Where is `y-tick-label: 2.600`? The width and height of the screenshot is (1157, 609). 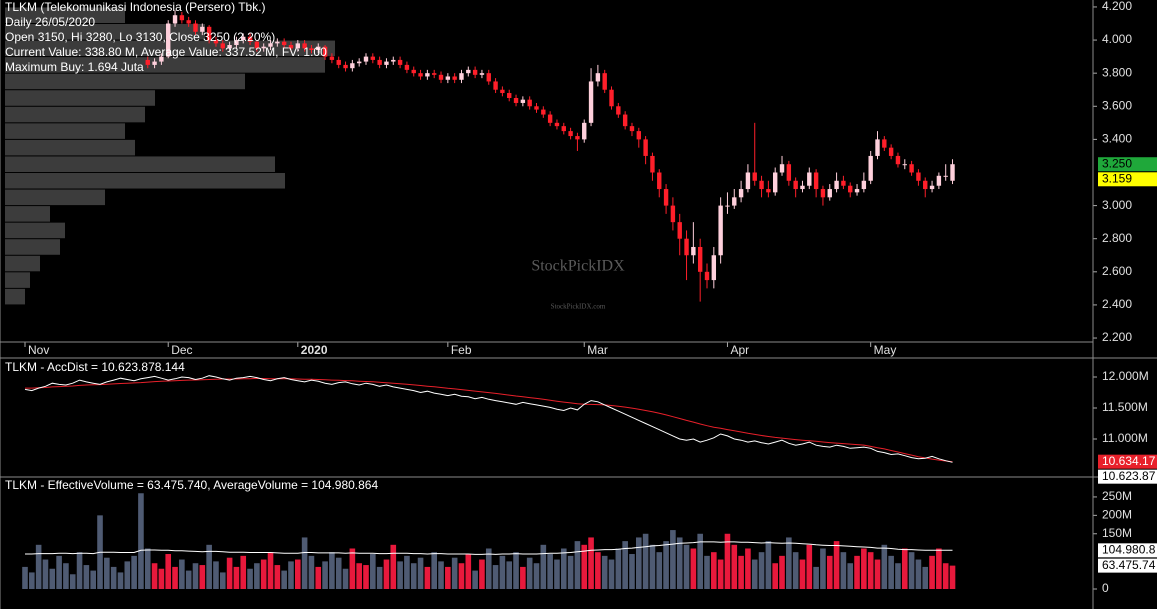
y-tick-label: 2.600 is located at coordinates (1117, 271).